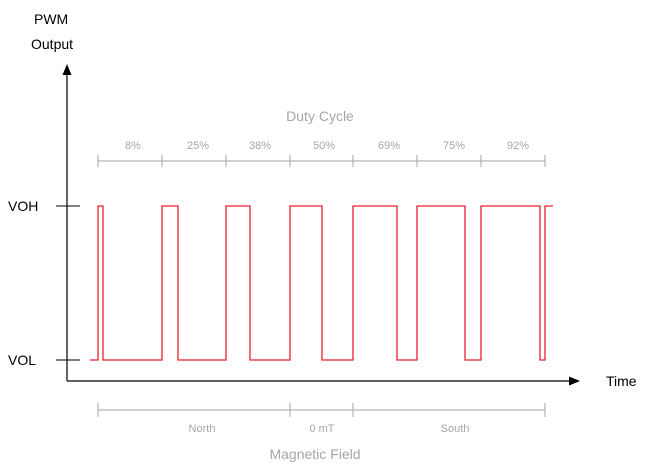 The width and height of the screenshot is (647, 464). Describe the element at coordinates (198, 146) in the screenshot. I see `duty-cycle-label: 25%` at that location.